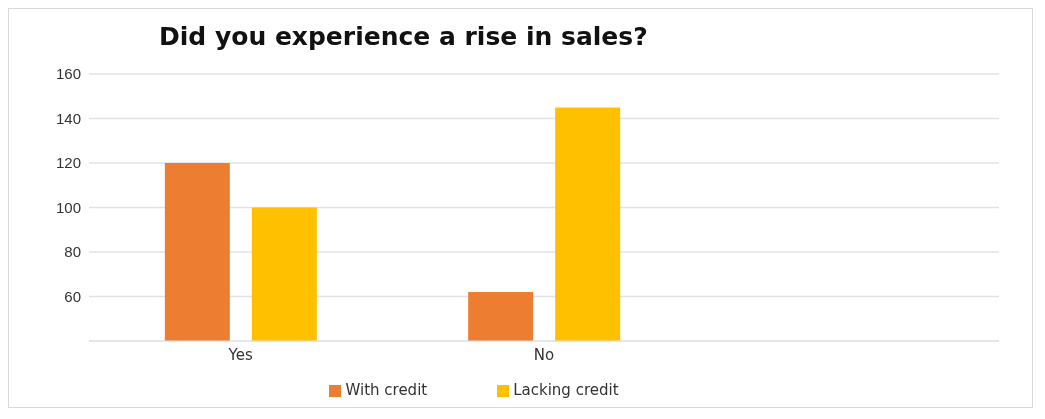  Describe the element at coordinates (68, 207) in the screenshot. I see `y-tick-label: 100` at that location.